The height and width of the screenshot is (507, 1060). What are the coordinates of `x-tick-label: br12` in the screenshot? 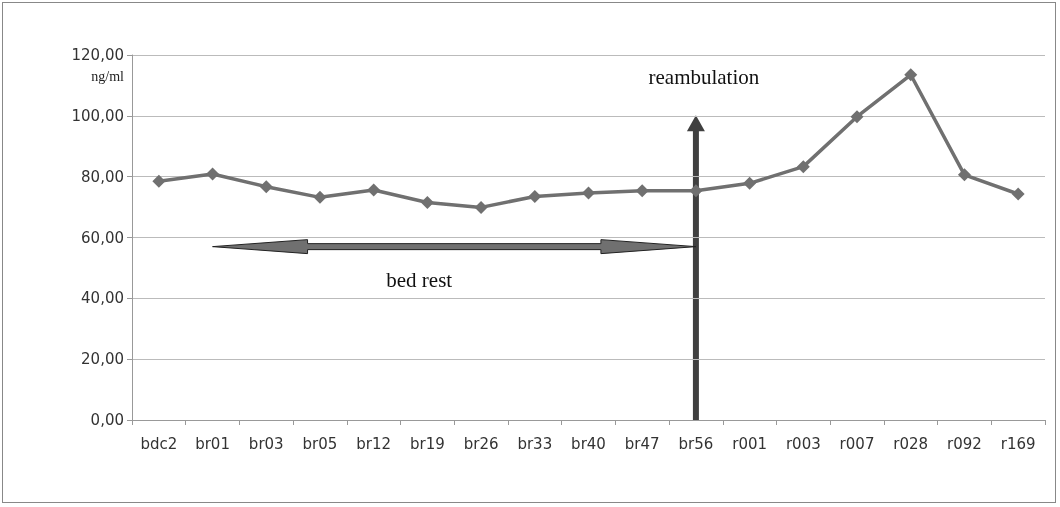 It's located at (374, 443).